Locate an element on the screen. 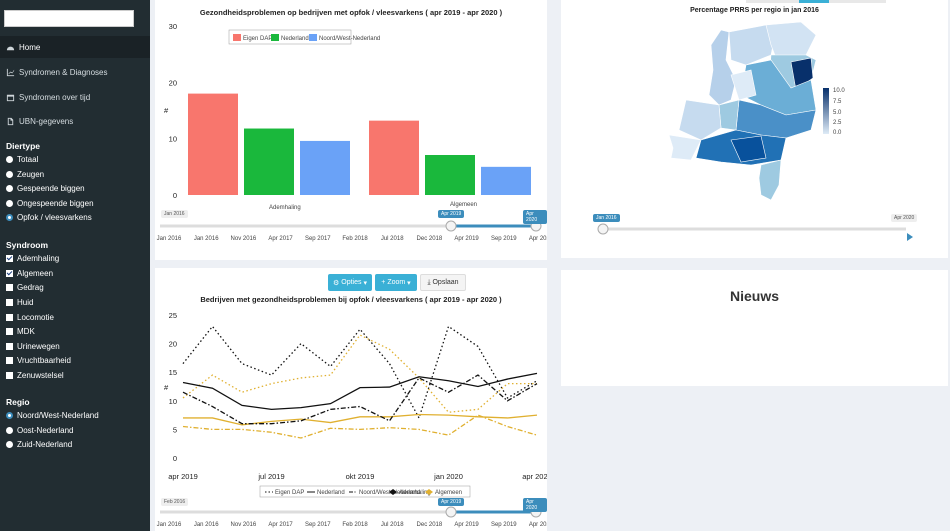  nav-home-label: Home is located at coordinates (30, 47).